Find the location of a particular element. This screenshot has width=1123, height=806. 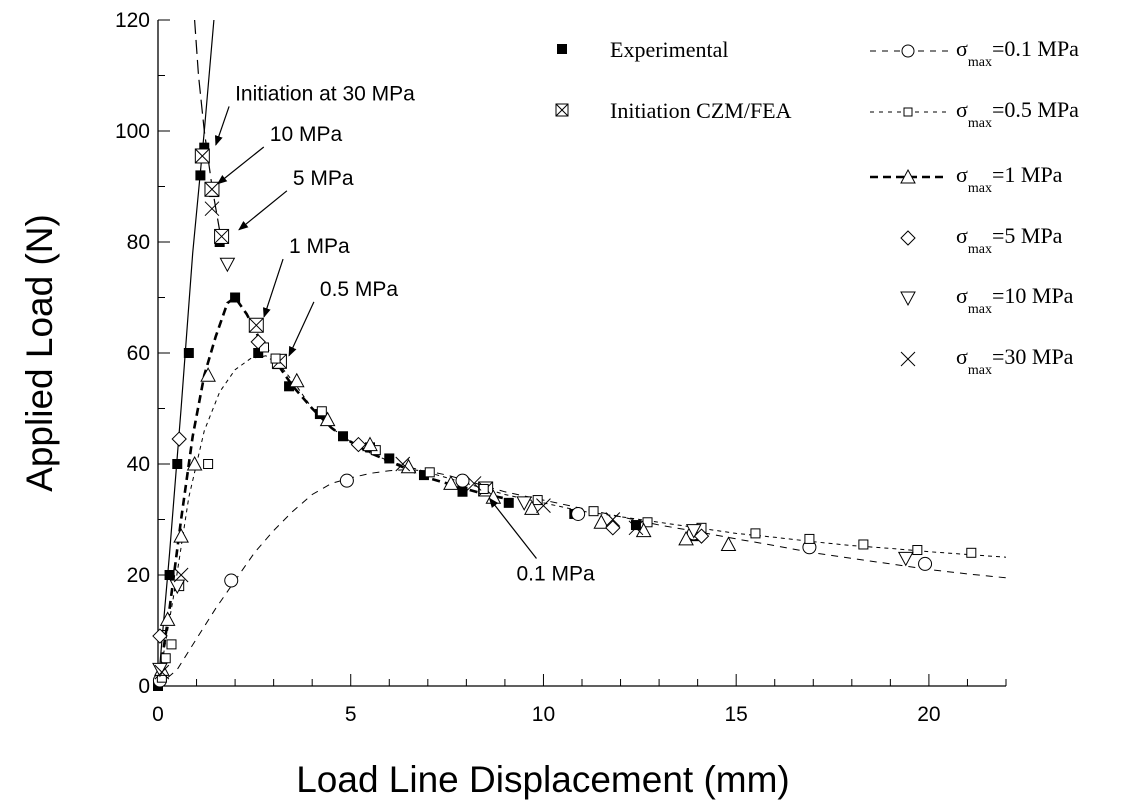

x-tick-label: 10 is located at coordinates (543, 714).